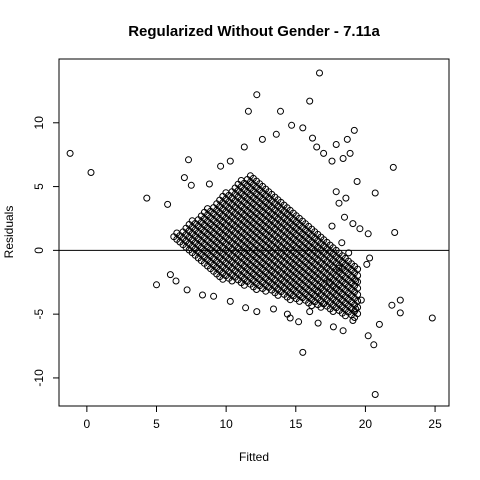 This screenshot has height=480, width=480. What do you see at coordinates (39, 378) in the screenshot?
I see `y-tick-label: -10` at bounding box center [39, 378].